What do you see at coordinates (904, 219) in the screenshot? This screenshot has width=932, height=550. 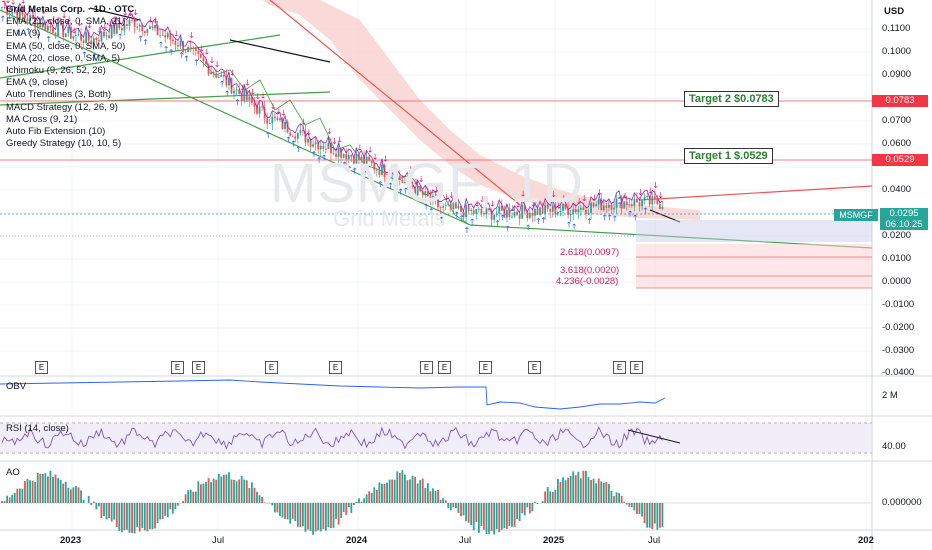 I see `last-price-tag: 0.0295 06:10:25` at bounding box center [904, 219].